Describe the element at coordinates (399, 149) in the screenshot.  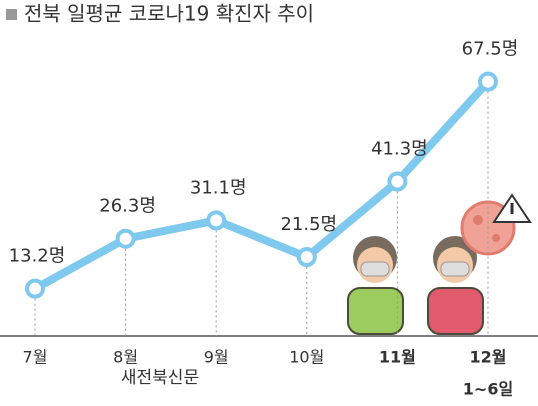
I see `value-label: 41.3명` at that location.